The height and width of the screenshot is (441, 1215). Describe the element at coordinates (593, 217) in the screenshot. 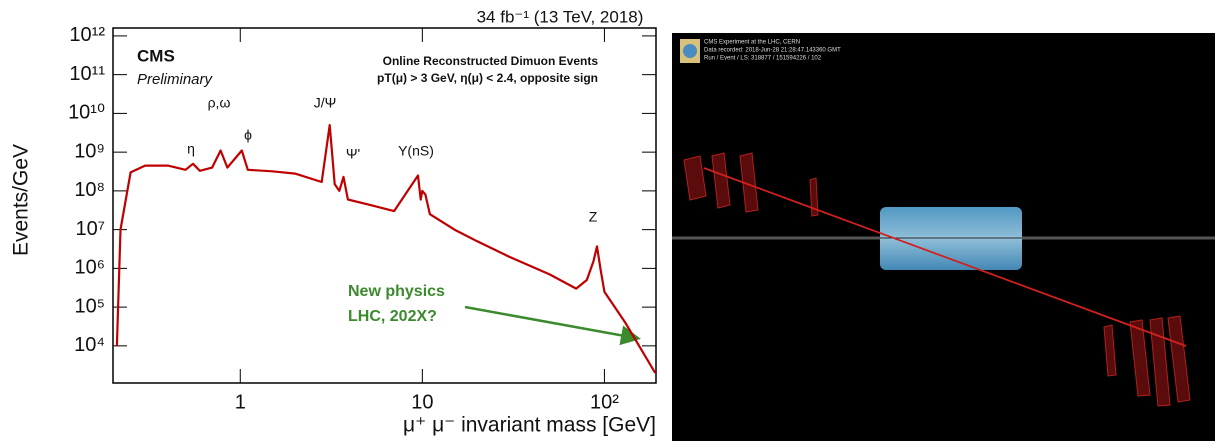

I see `peak-label: Z` at that location.